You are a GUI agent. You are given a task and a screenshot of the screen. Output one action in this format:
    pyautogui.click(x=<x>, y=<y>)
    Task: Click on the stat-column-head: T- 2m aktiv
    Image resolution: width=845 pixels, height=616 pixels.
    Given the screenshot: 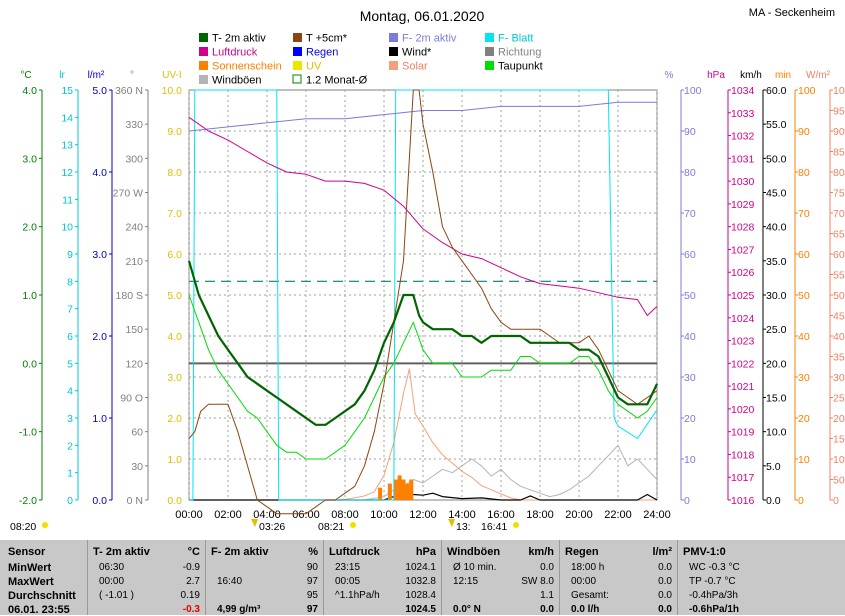 What is the action you would take?
    pyautogui.click(x=121, y=552)
    